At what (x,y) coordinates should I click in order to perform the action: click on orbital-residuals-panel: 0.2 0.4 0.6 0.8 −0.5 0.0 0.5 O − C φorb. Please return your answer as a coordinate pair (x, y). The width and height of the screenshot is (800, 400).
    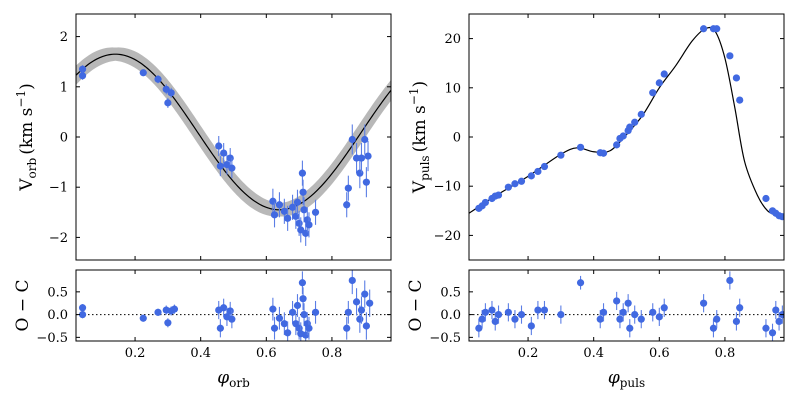
    Looking at the image, I should click on (202, 329).